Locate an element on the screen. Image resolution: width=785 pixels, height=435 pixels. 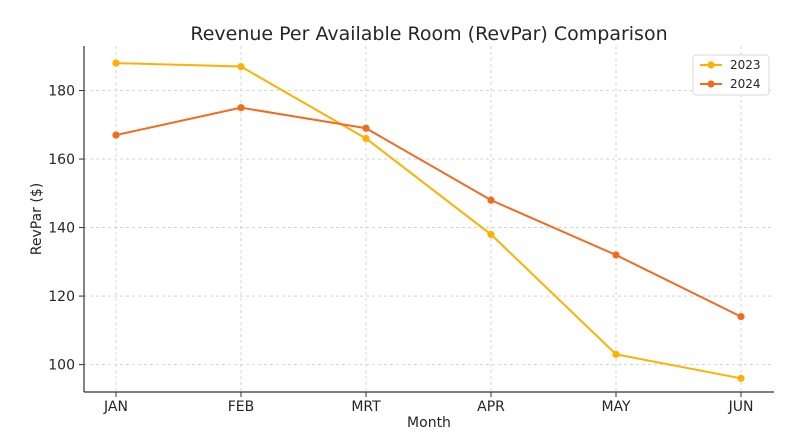
x-ticks: JAN FEB MRT APR MAY JUN is located at coordinates (428, 403).